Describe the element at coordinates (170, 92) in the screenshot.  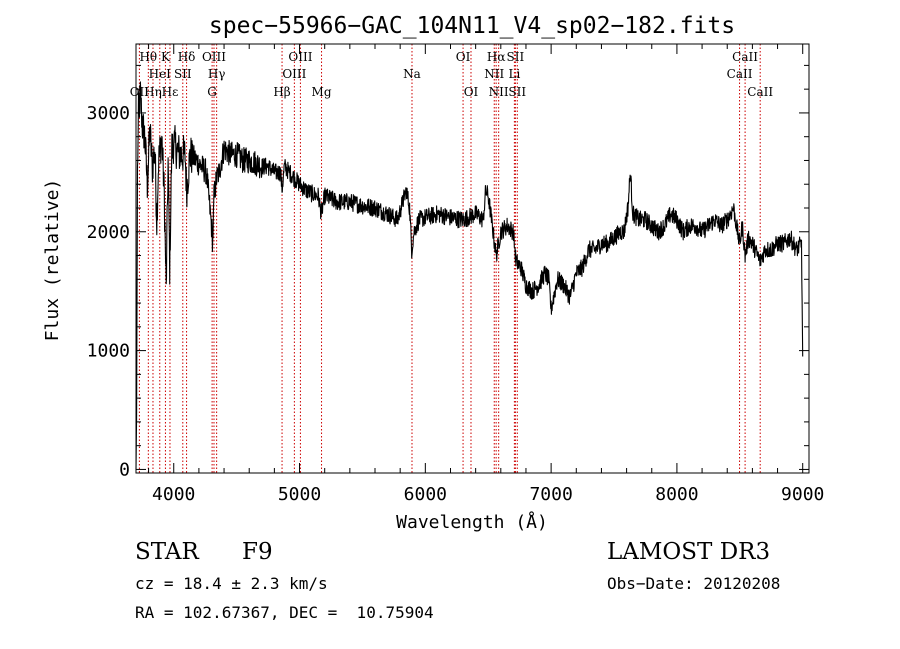
I see `line-label: Hε` at that location.